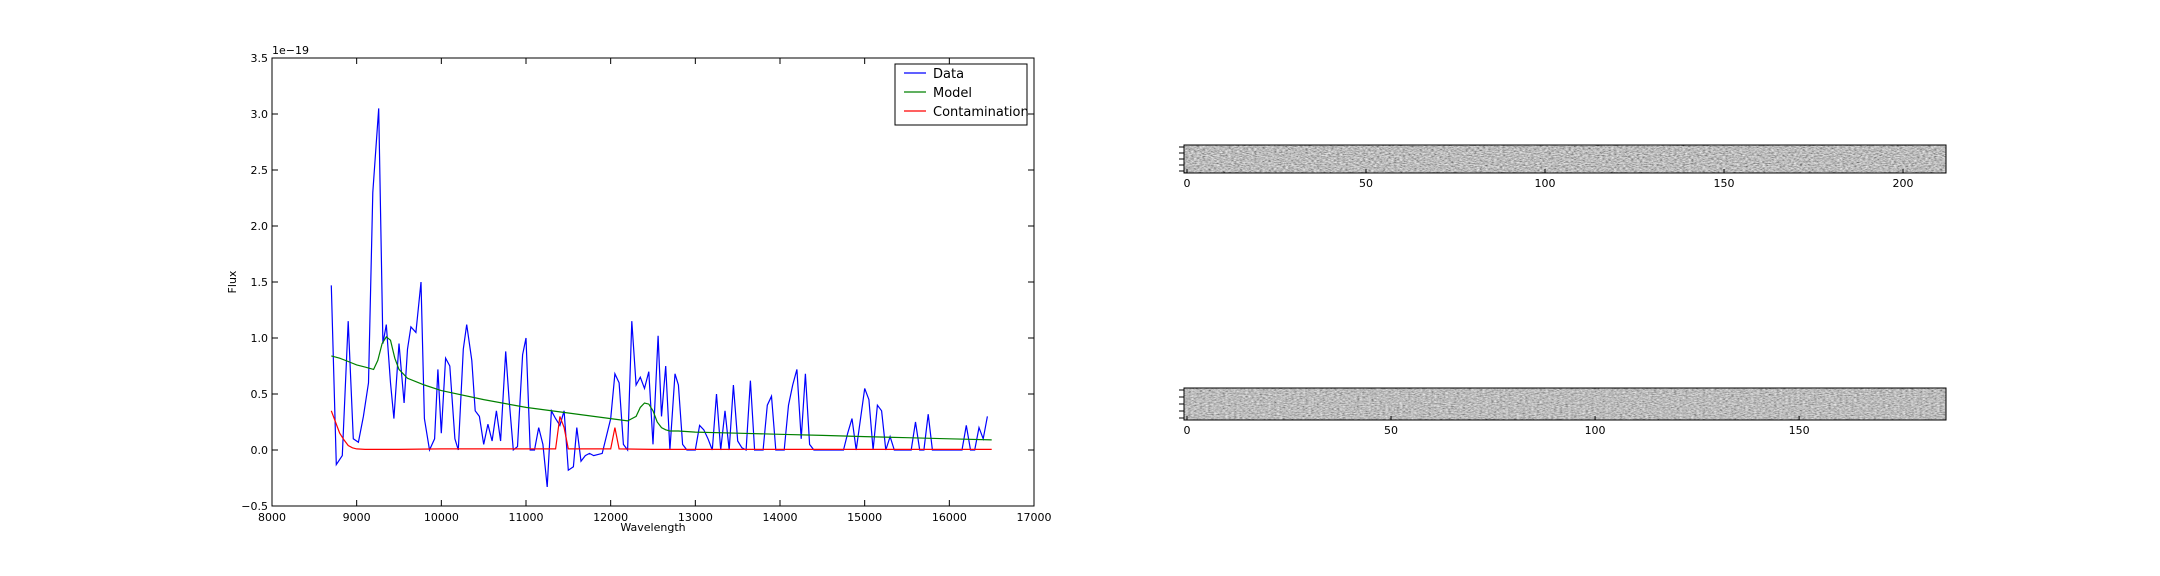 Image resolution: width=2160 pixels, height=576 pixels. Describe the element at coordinates (610, 517) in the screenshot. I see `x-tick-label: 12000` at that location.